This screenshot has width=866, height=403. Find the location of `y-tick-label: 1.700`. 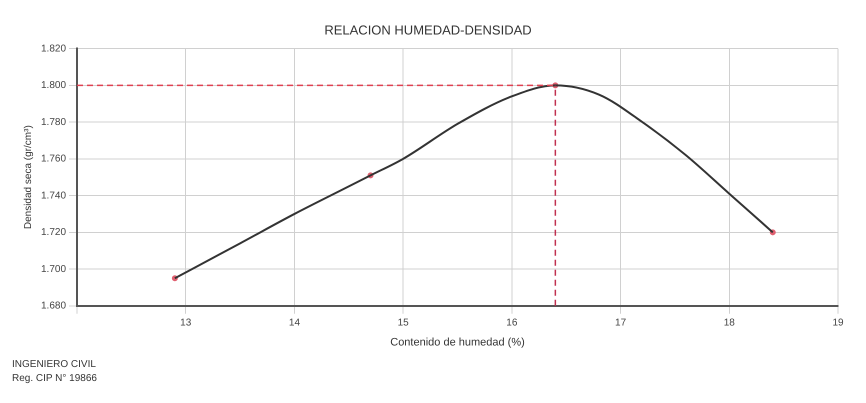

y-tick-label: 1.700 is located at coordinates (53, 269).